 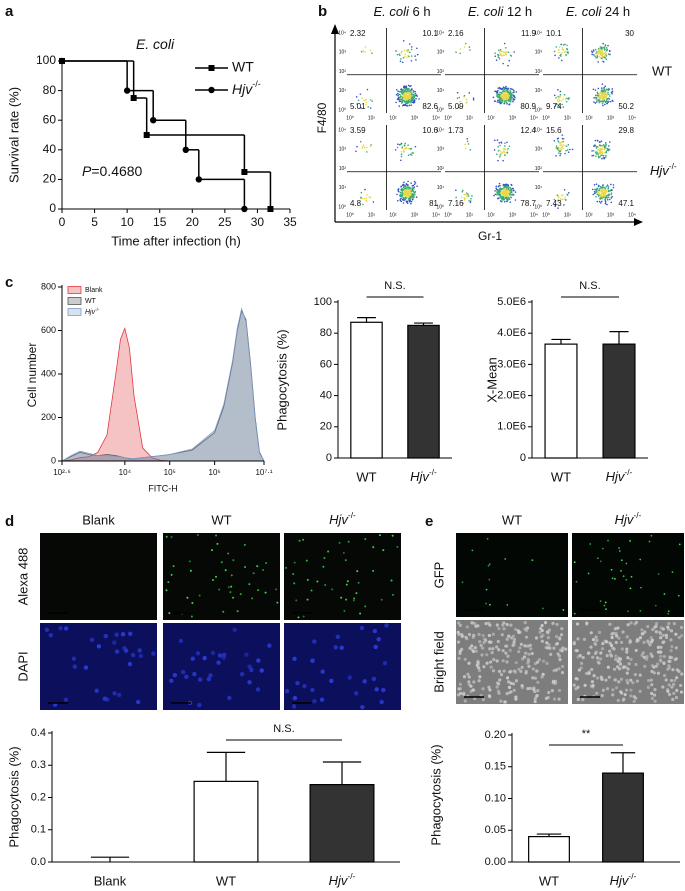 I want to click on text-part: -/-, so click(x=637, y=515).